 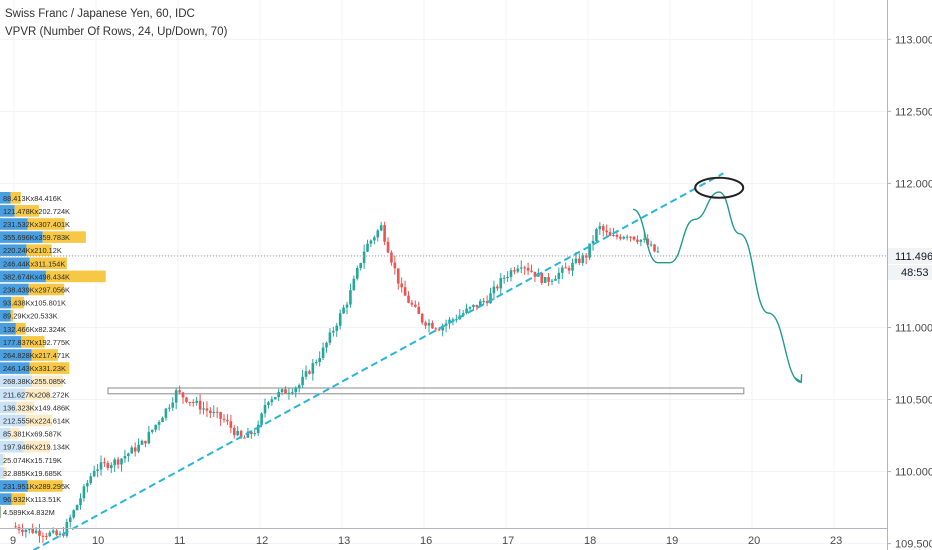 I want to click on time-tick-label: 9, so click(x=13, y=541).